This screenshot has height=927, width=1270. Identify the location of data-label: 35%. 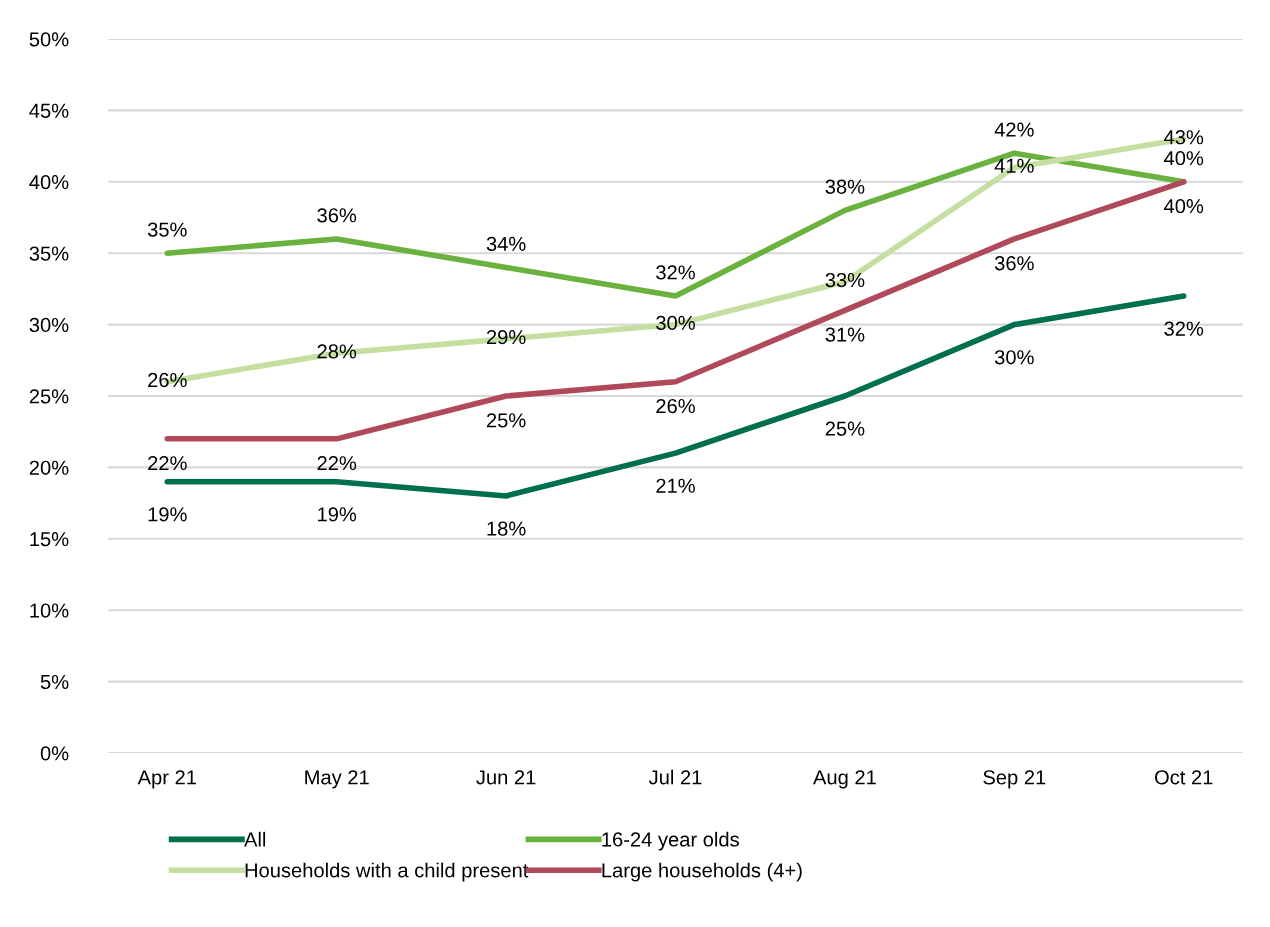
(167, 229).